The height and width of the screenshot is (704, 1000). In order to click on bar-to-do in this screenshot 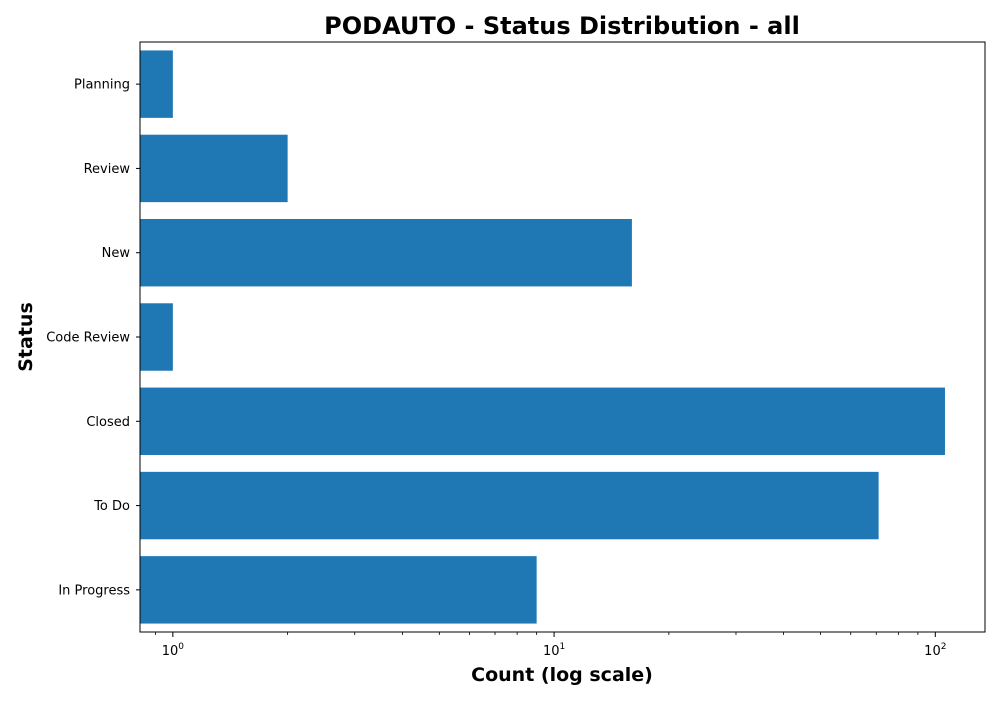, I will do `click(509, 505)`.